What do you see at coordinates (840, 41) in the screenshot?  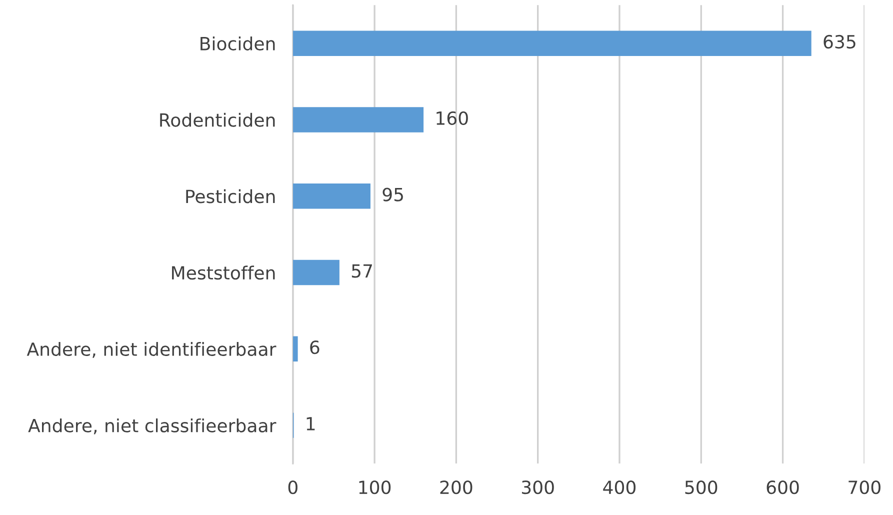 I see `data-label: 635` at bounding box center [840, 41].